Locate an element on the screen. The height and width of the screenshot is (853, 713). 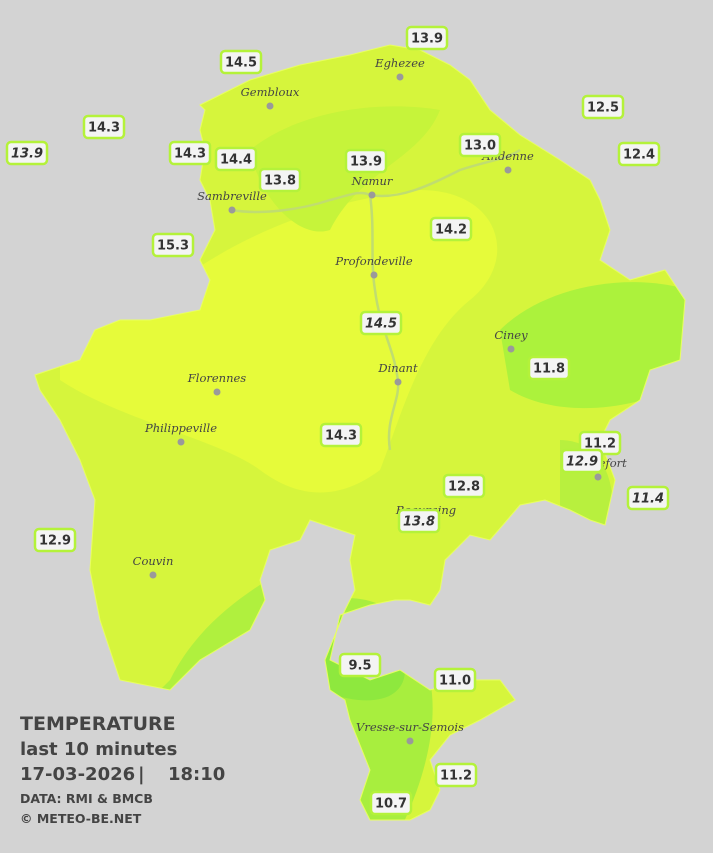
town-name: Vresse-sur-Semois is located at coordinates (410, 727).